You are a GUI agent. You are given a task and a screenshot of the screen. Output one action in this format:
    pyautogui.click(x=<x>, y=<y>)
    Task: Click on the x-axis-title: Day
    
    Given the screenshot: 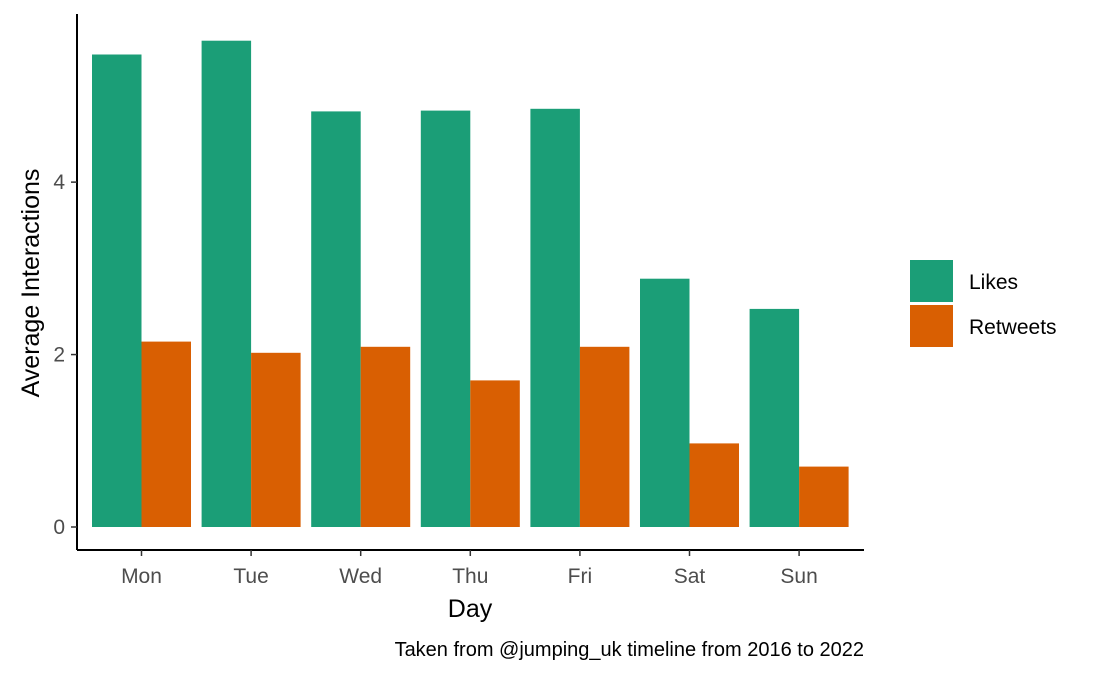 What is the action you would take?
    pyautogui.click(x=470, y=609)
    